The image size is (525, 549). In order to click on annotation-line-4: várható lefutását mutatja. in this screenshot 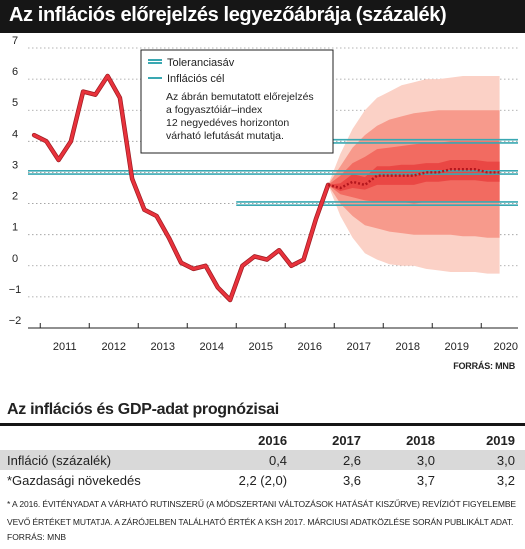, I will do `click(225, 136)`.